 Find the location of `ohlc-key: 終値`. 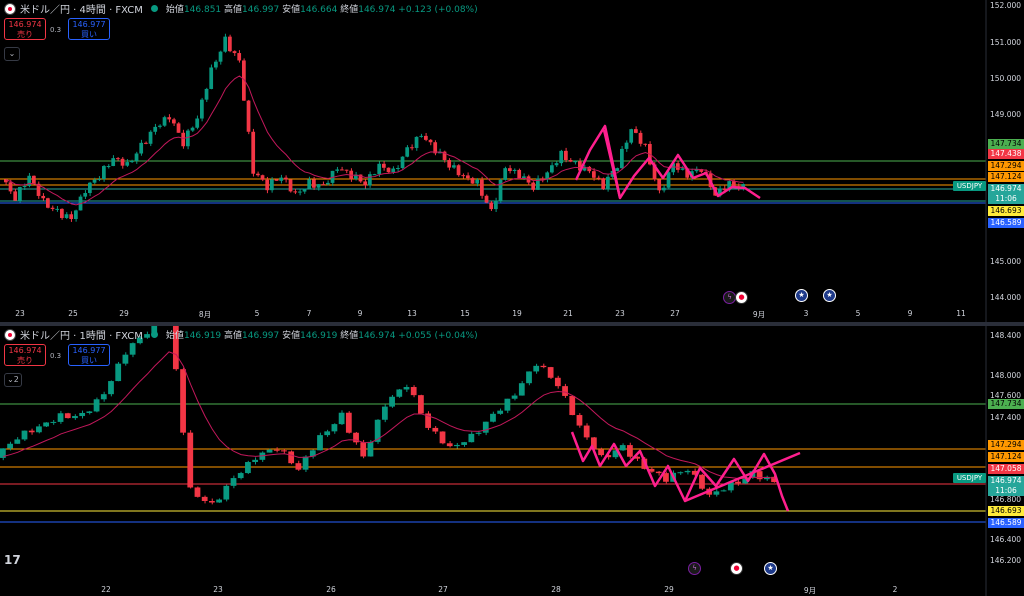

ohlc-key: 終値 is located at coordinates (349, 336).